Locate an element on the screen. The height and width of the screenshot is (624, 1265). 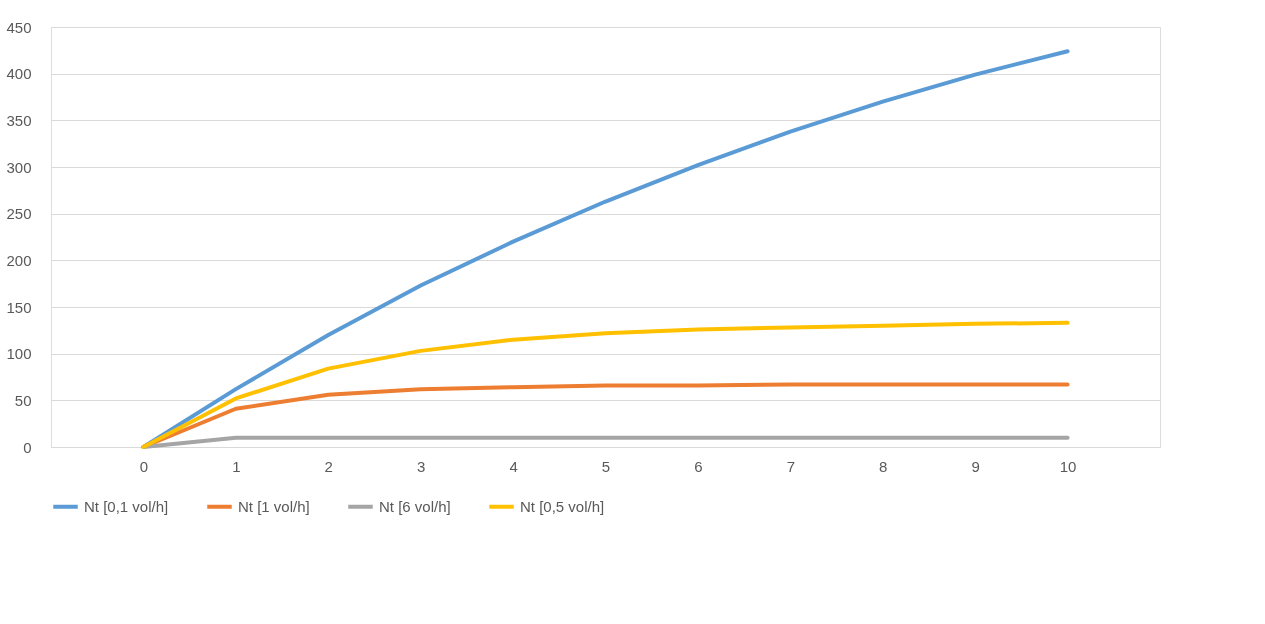
y-tick-label: 250 is located at coordinates (19, 214).